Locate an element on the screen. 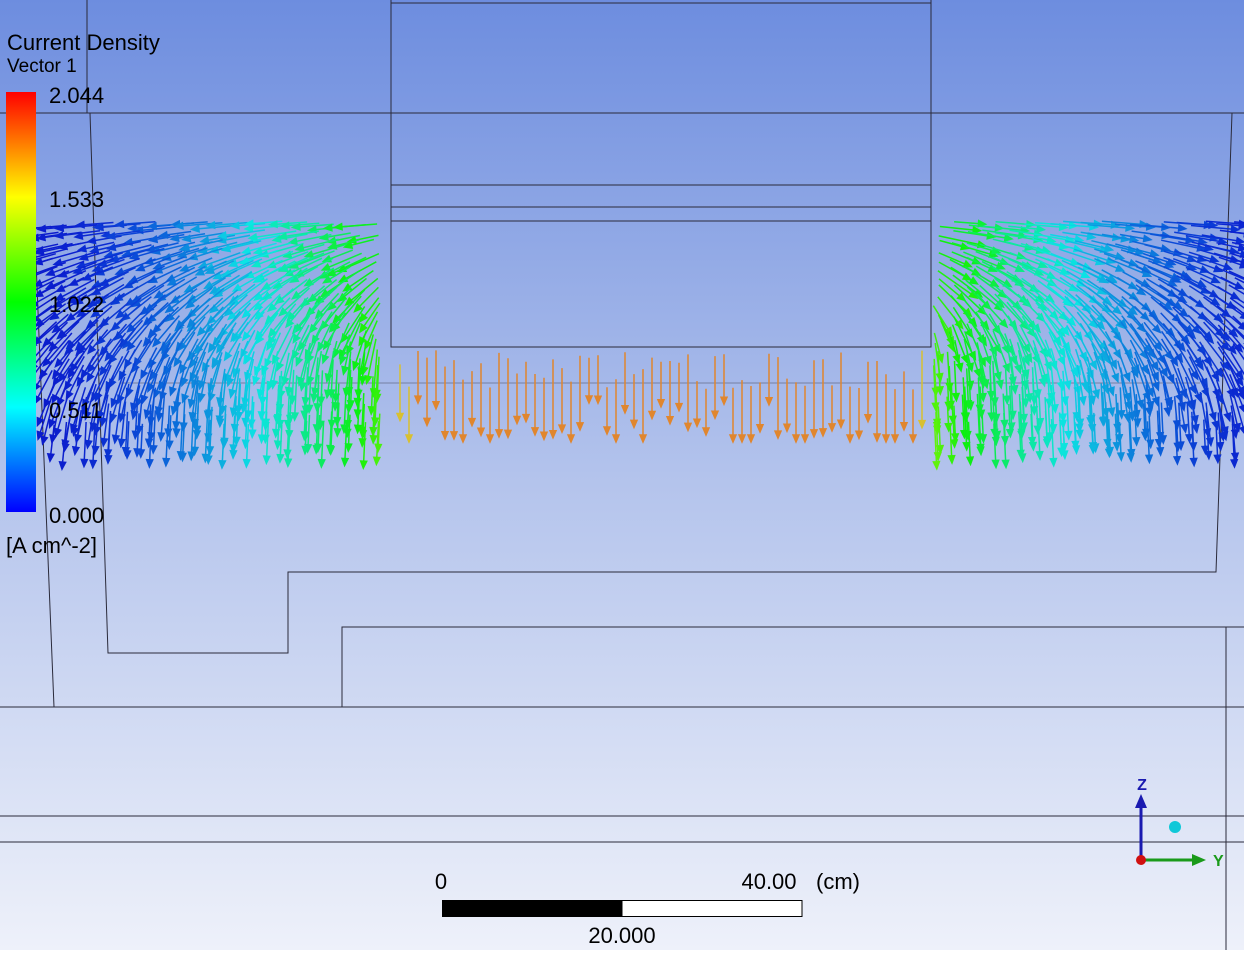 Image resolution: width=1244 pixels, height=955 pixels. legend-tick: 1.533 is located at coordinates (76, 199).